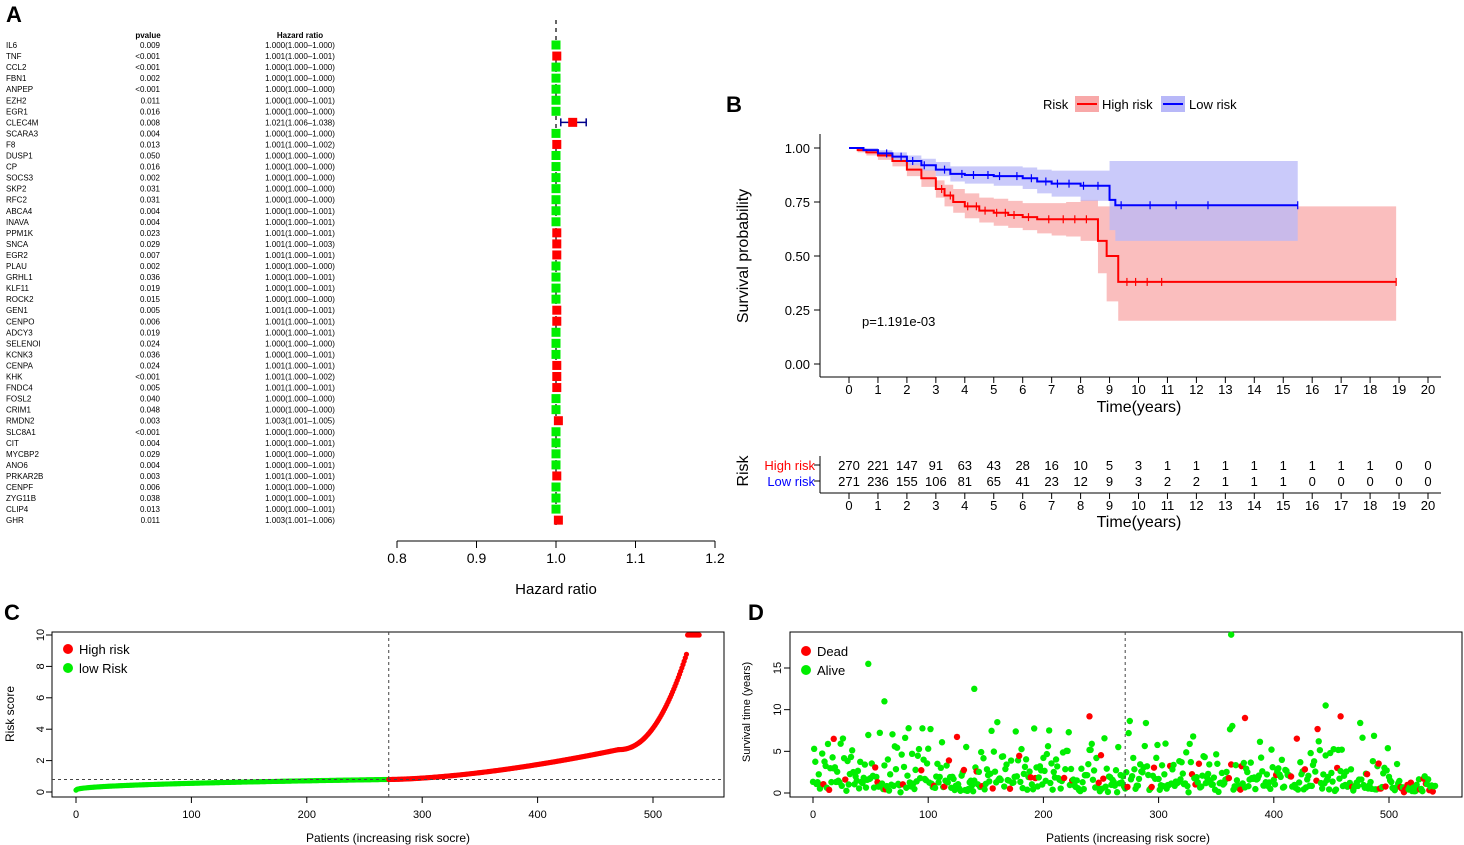 The height and width of the screenshot is (845, 1464). Describe the element at coordinates (41, 729) in the screenshot. I see `c-y-tick-label: 4` at that location.